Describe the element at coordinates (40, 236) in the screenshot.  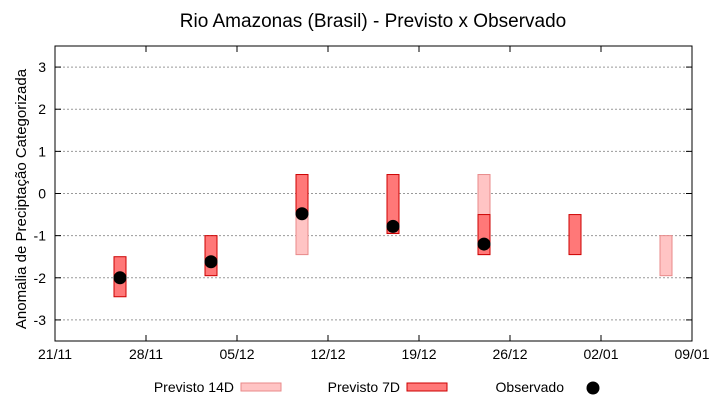
I see `y-tick-label: -1` at that location.